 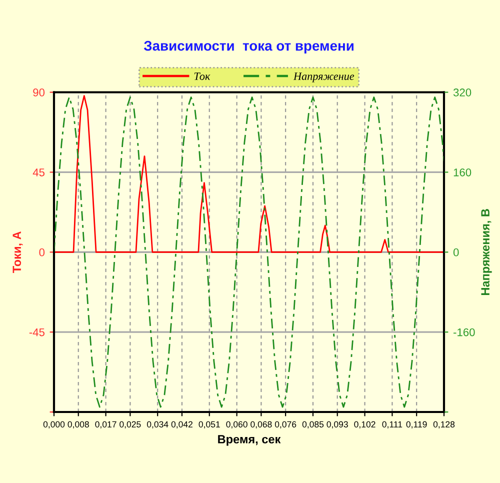 What do you see at coordinates (39, 92) in the screenshot?
I see `y-tick-label: 90` at bounding box center [39, 92].